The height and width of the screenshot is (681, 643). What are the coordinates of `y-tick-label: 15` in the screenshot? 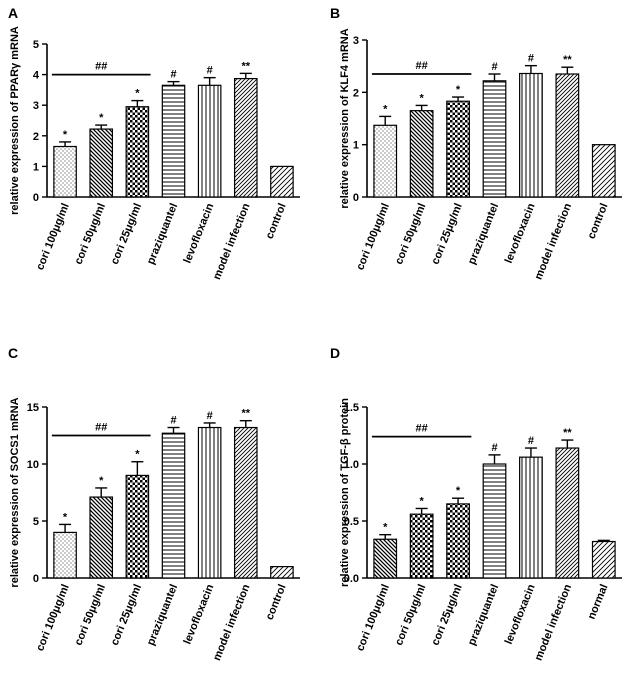 It's located at (33, 408).